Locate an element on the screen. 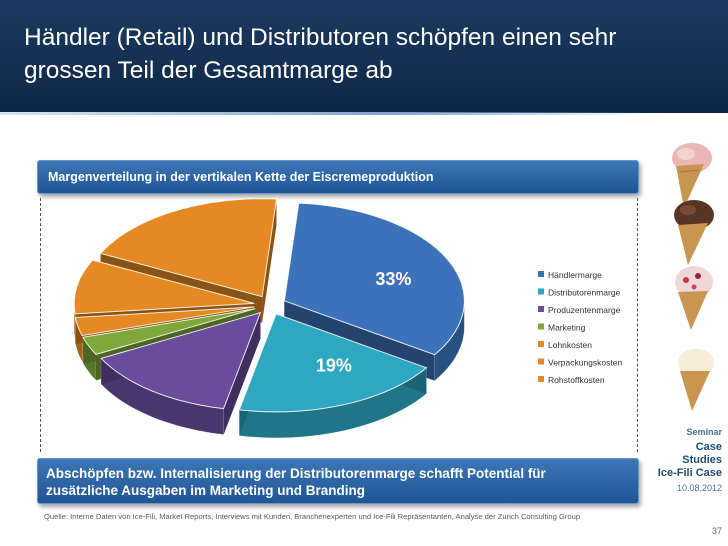 The width and height of the screenshot is (728, 546). sidebar-seminar: Seminar is located at coordinates (704, 432).